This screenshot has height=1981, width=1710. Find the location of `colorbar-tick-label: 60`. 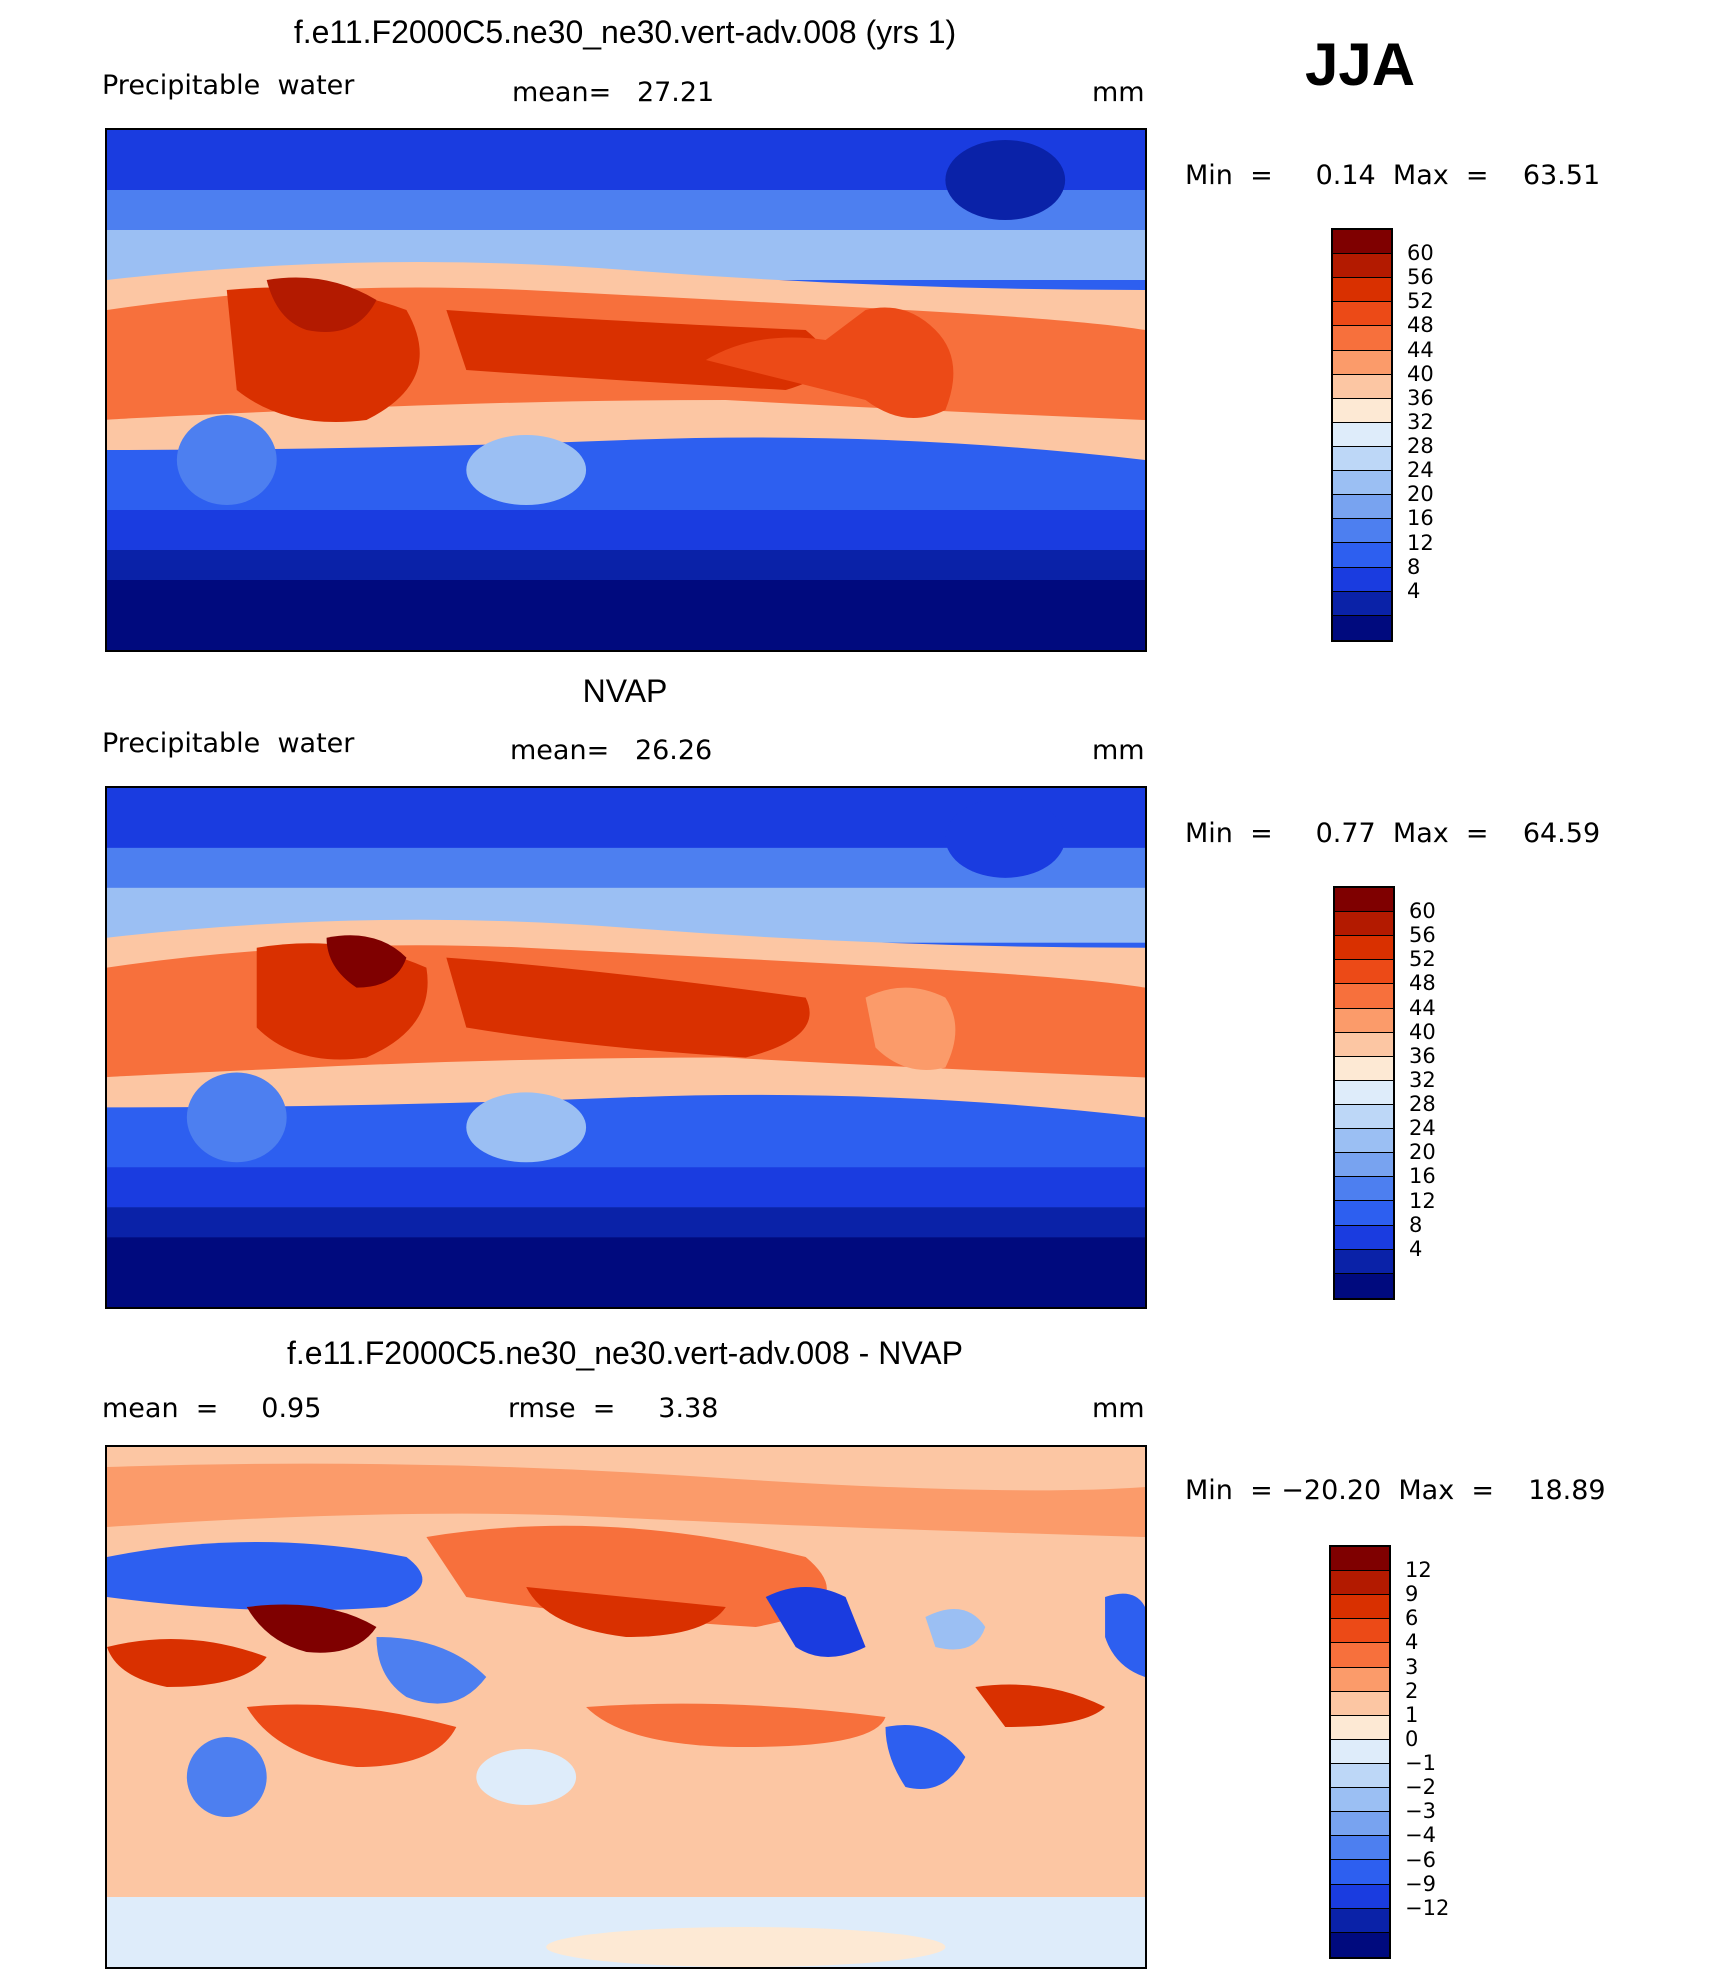

colorbar-tick-label: 60 is located at coordinates (1420, 253).